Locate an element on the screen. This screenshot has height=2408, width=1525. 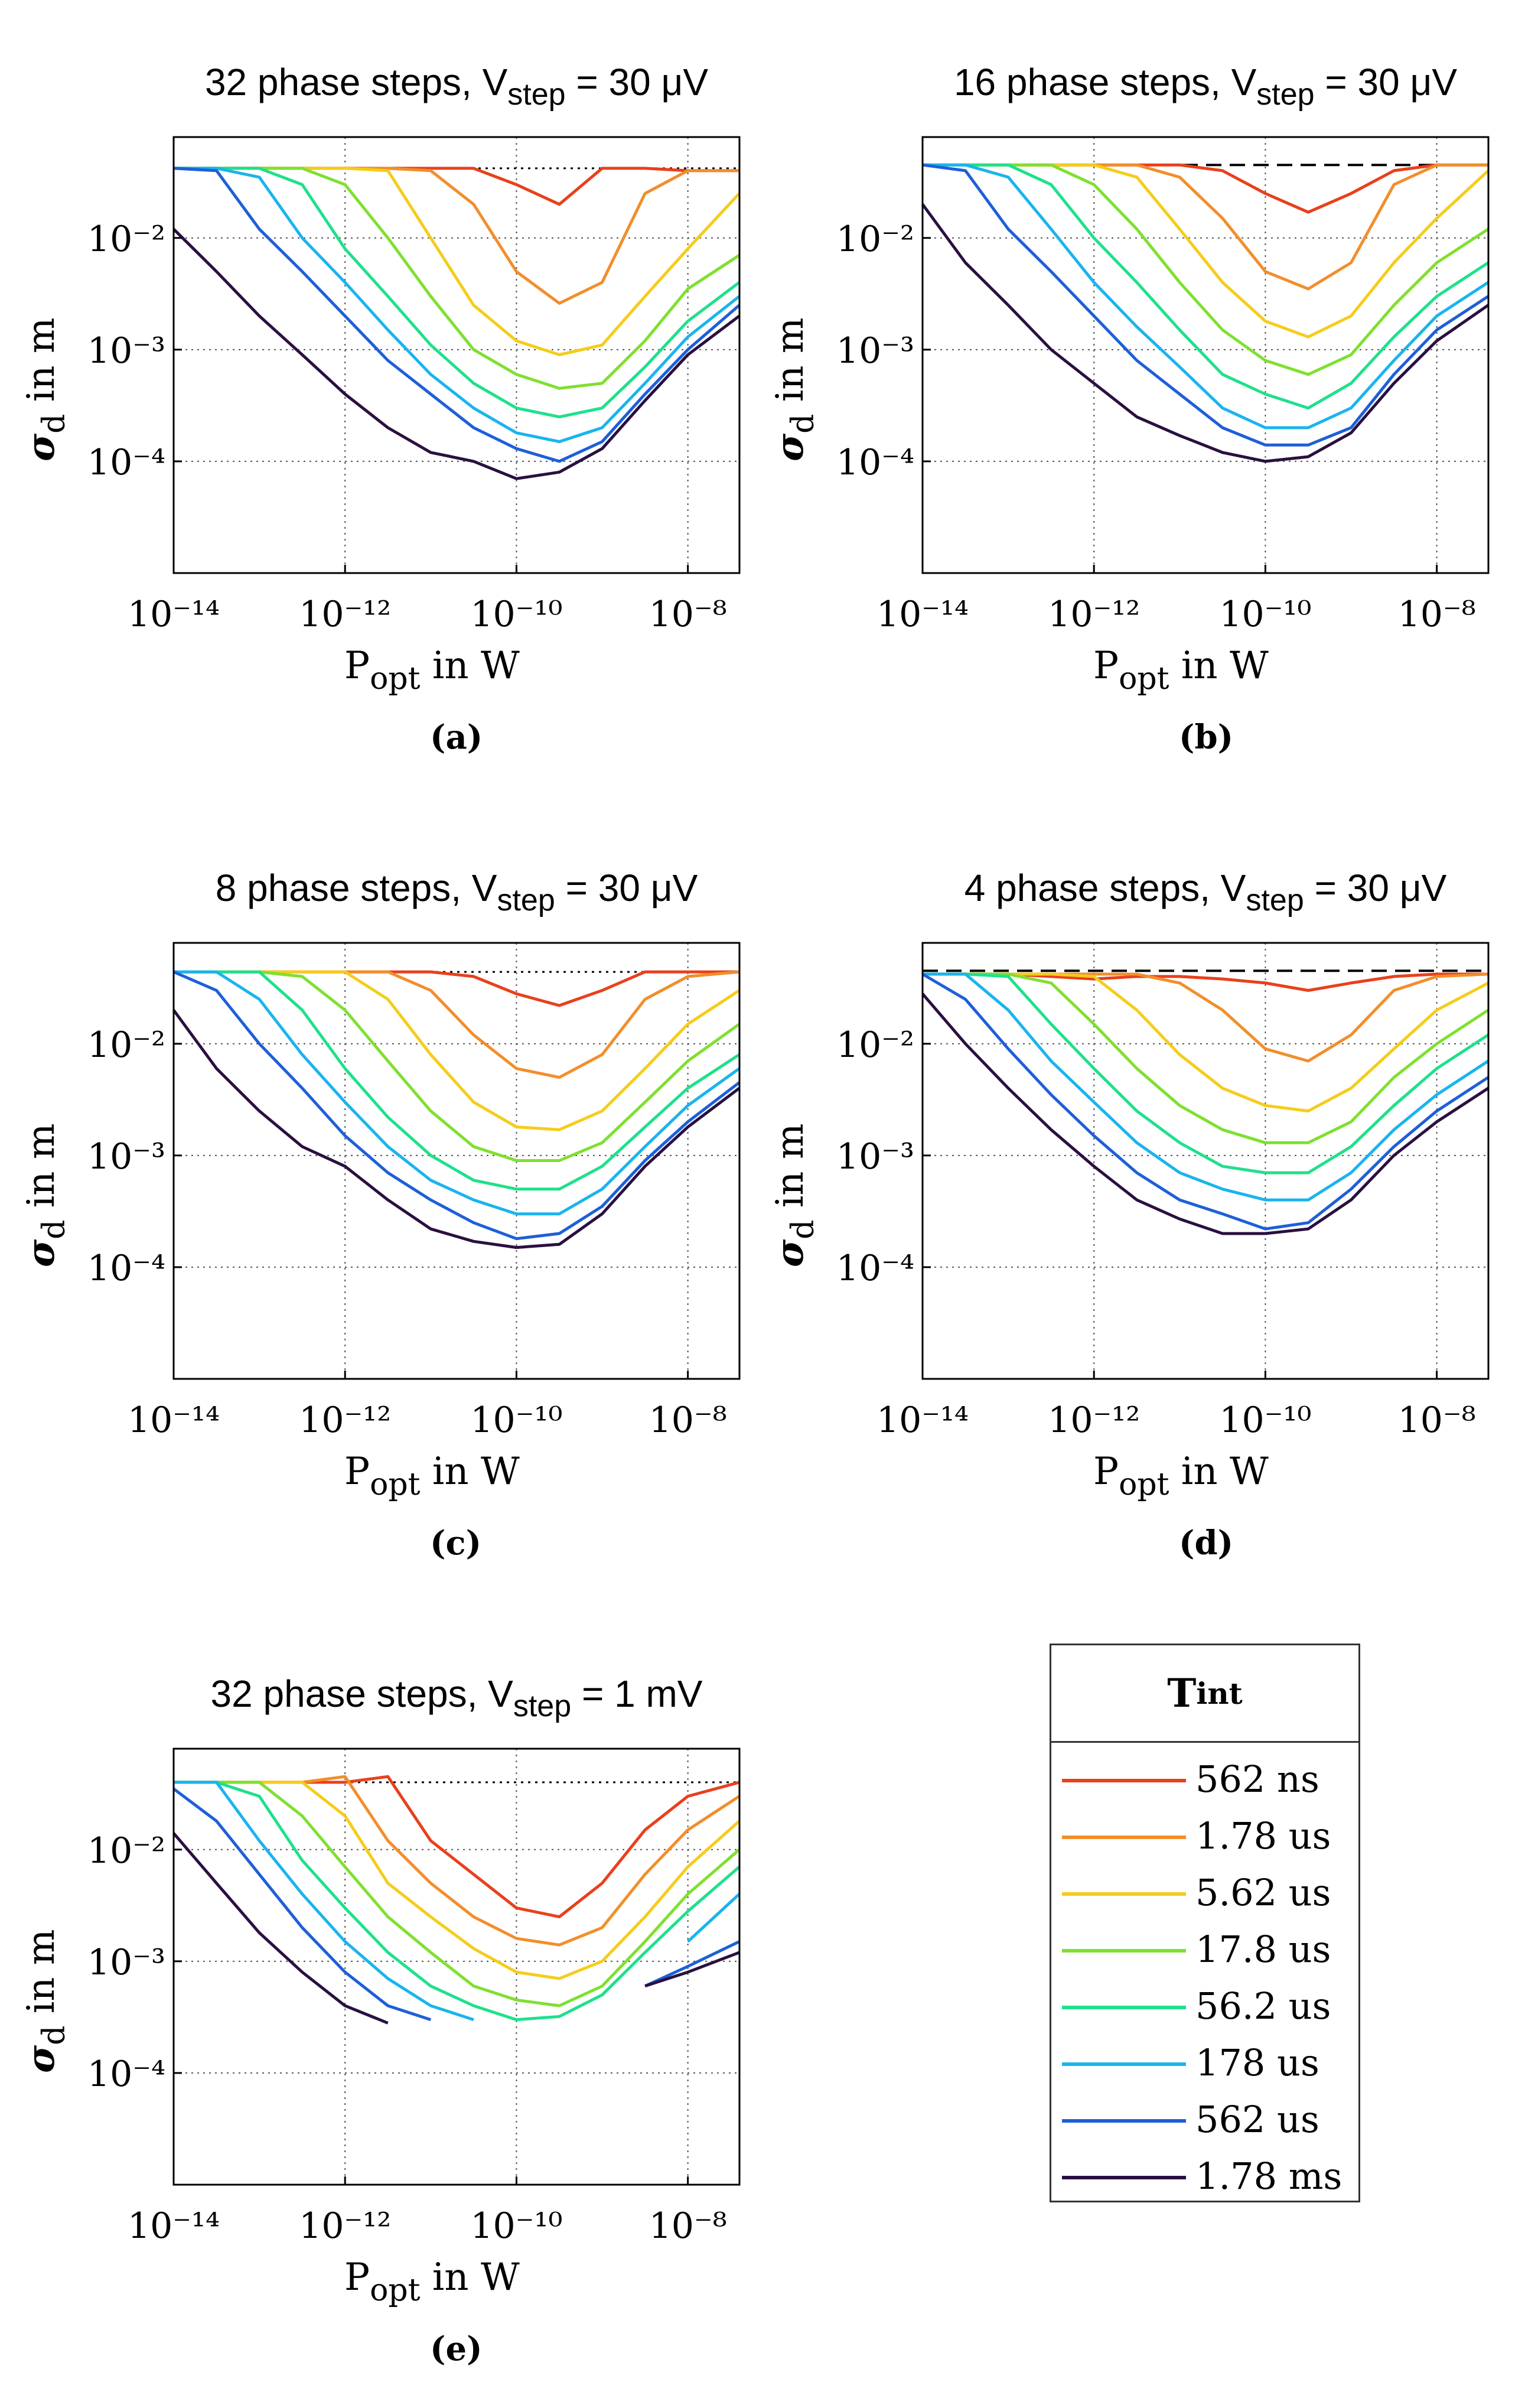
legend-label: 178 us is located at coordinates (1257, 2062).